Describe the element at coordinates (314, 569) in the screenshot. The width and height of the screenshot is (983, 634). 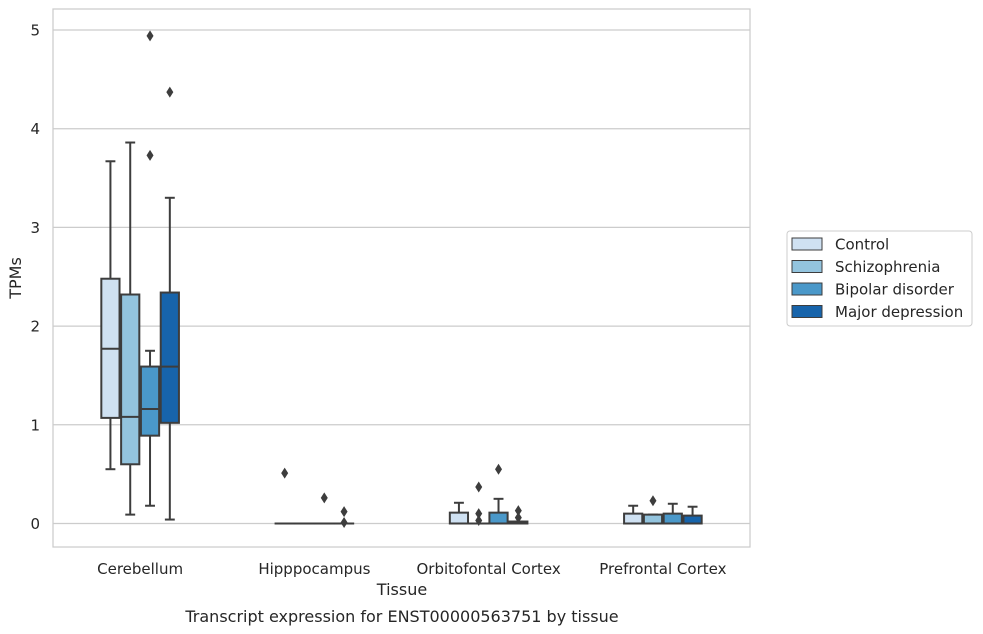
I see `x-tick-label: Hipppocampus` at that location.